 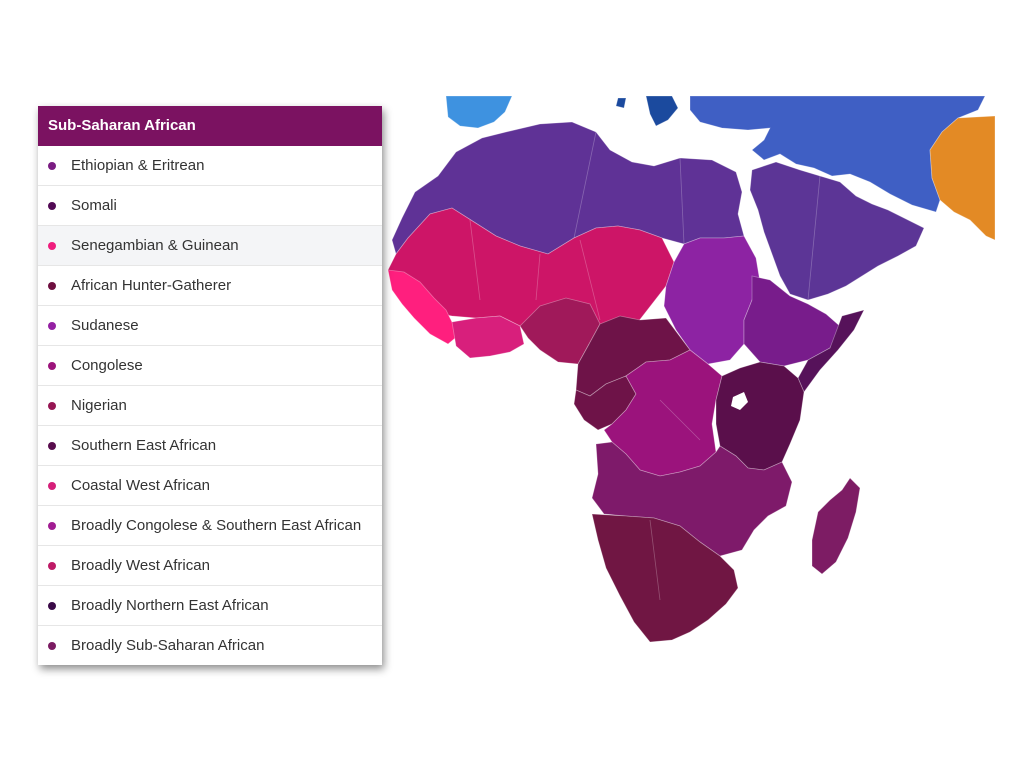 What do you see at coordinates (107, 365) in the screenshot?
I see `legend-item-label: Congolese` at bounding box center [107, 365].